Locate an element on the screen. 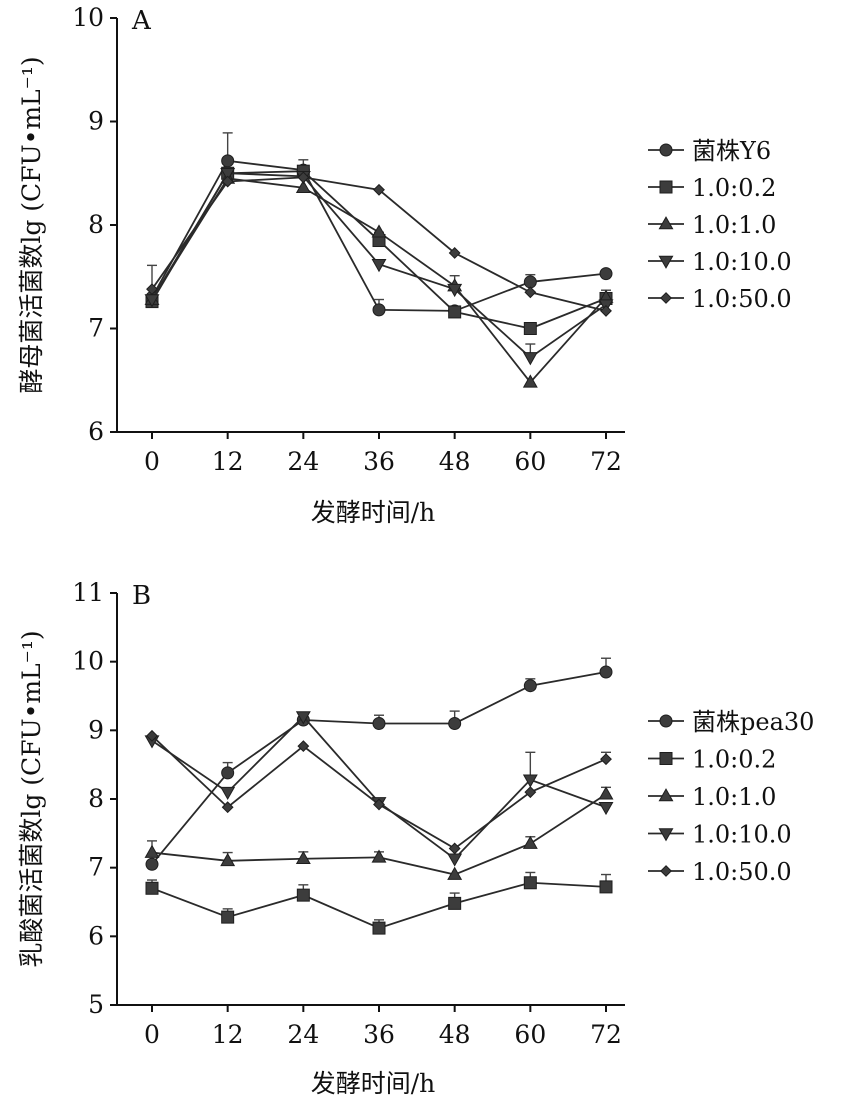 The height and width of the screenshot is (1113, 842). x-tick-label: 24 is located at coordinates (303, 1034).